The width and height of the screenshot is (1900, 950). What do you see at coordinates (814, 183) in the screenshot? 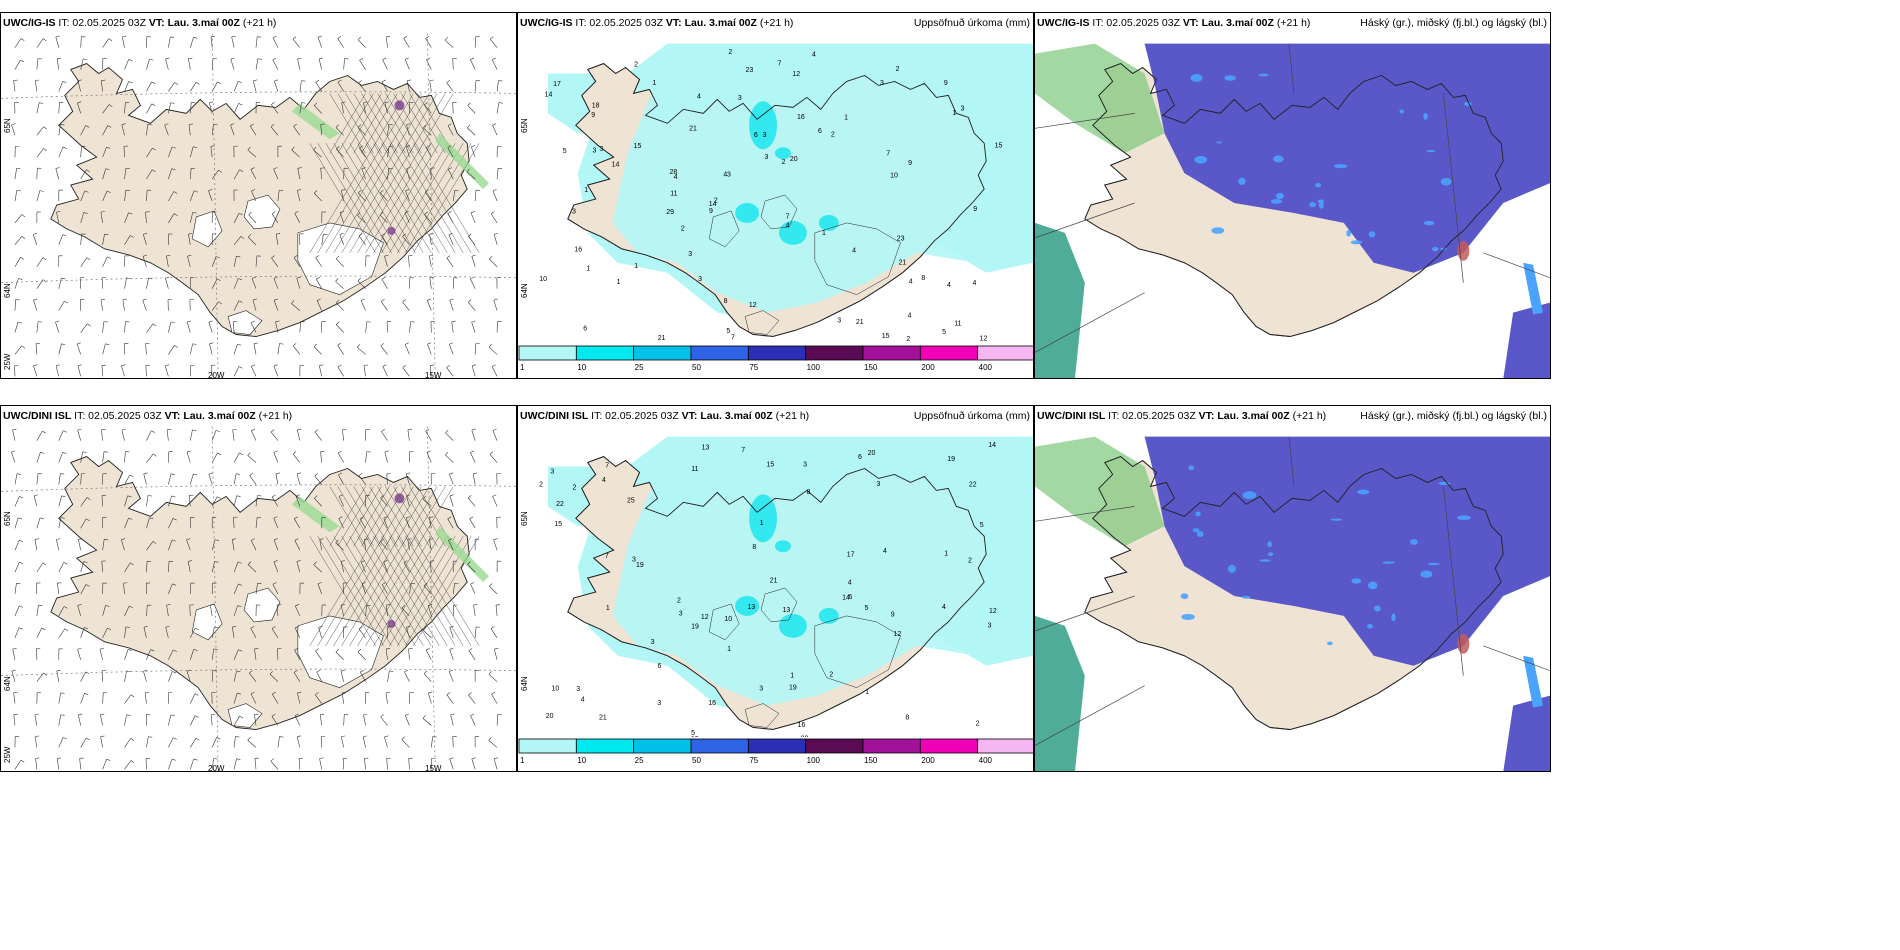
I see `precip-area-light` at bounding box center [814, 183].